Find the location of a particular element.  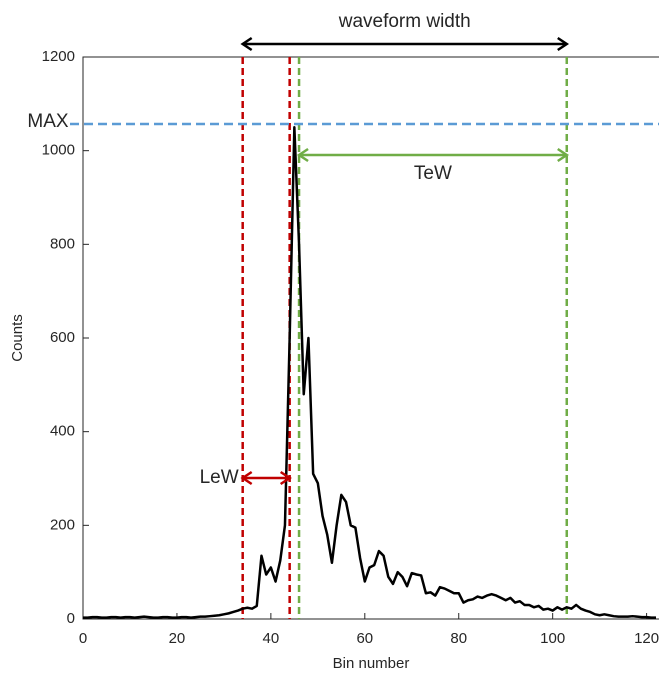

lew-arrow-head is located at coordinates (266, 478).